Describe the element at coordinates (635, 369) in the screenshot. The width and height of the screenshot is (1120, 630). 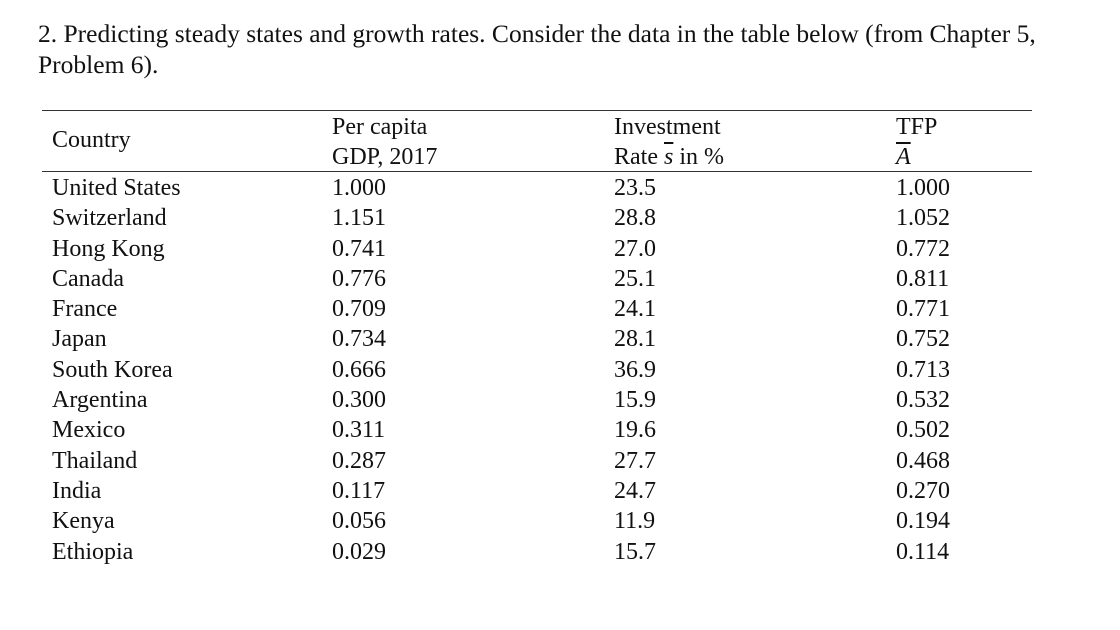
I see `cell-investment: 36.9` at that location.